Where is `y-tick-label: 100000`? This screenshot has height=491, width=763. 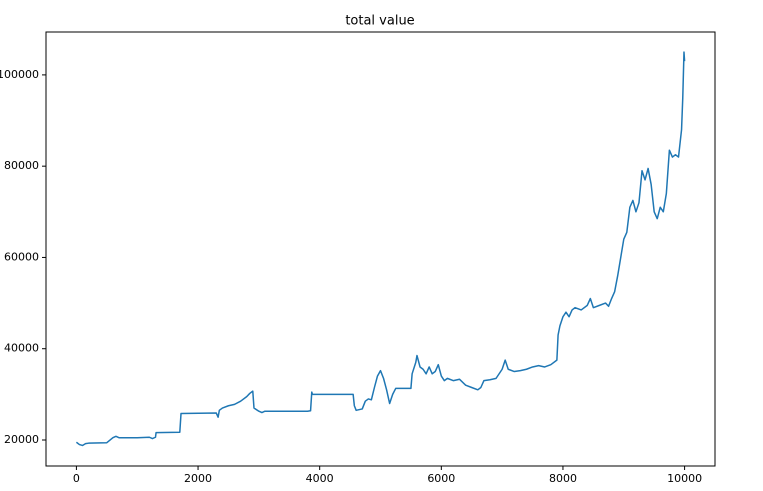 y-tick-label: 100000 is located at coordinates (19, 74).